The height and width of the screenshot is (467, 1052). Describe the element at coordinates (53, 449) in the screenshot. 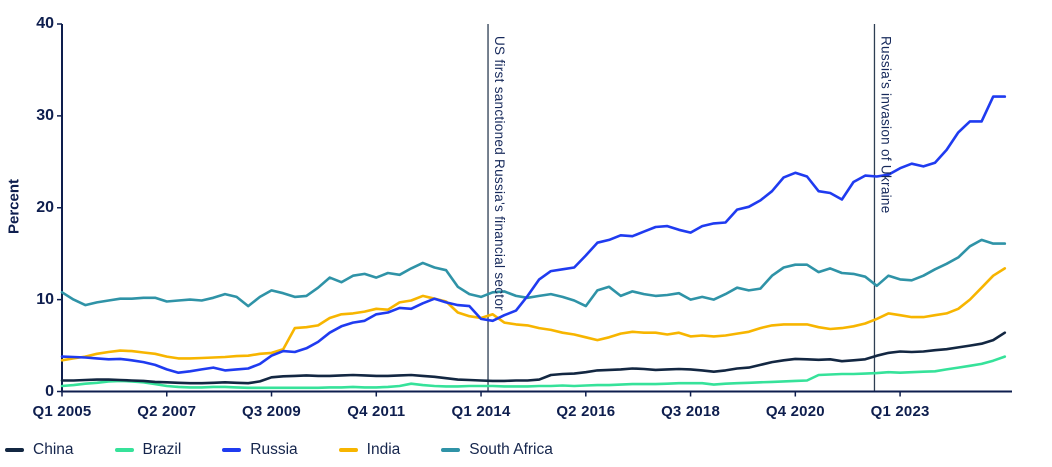

I see `legend-label: China` at that location.